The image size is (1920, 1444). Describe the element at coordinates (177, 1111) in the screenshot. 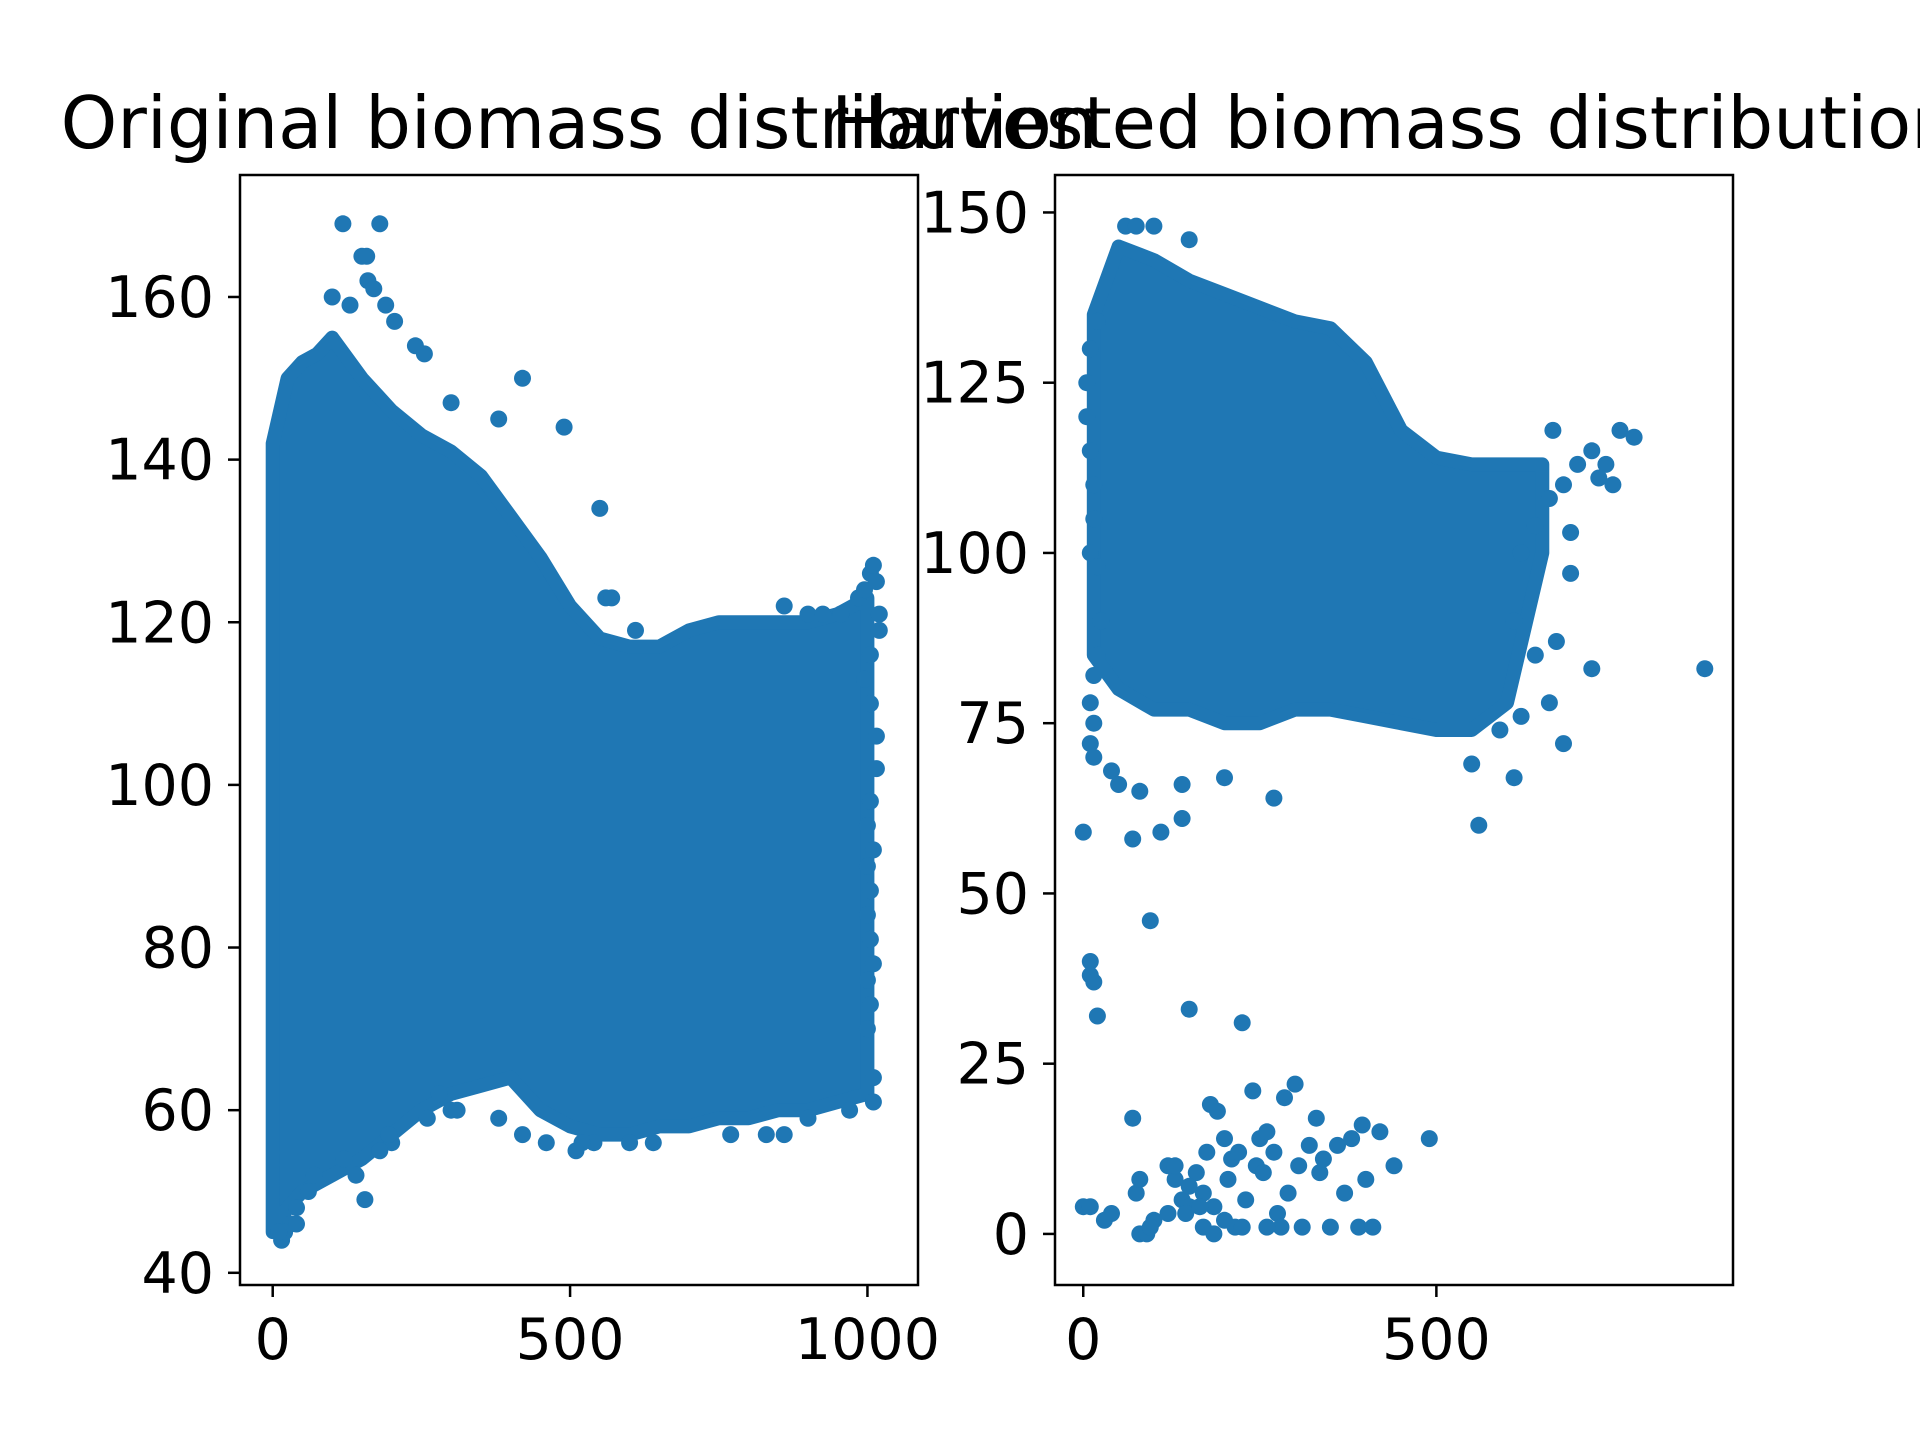

I see `original-y-tick-label: 60` at that location.